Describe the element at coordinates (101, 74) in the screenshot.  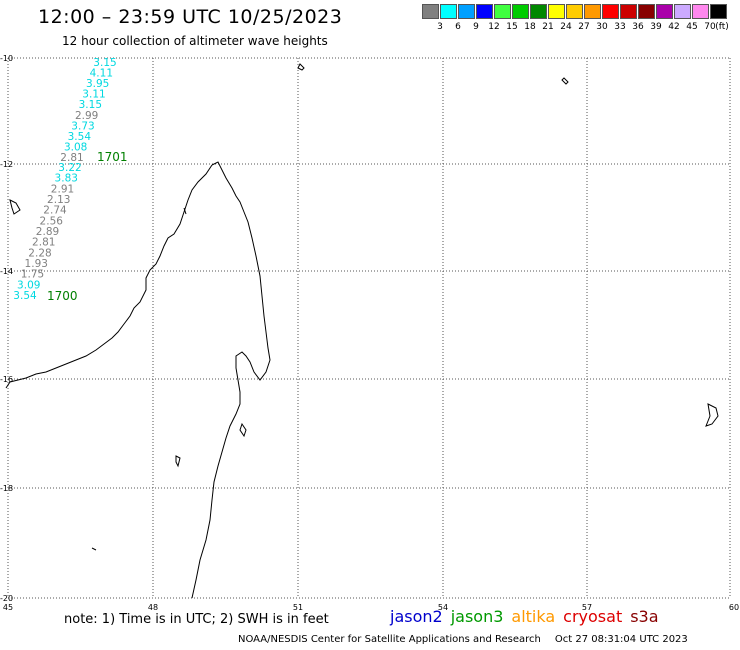
I see `wave-height-value: 4.11` at that location.